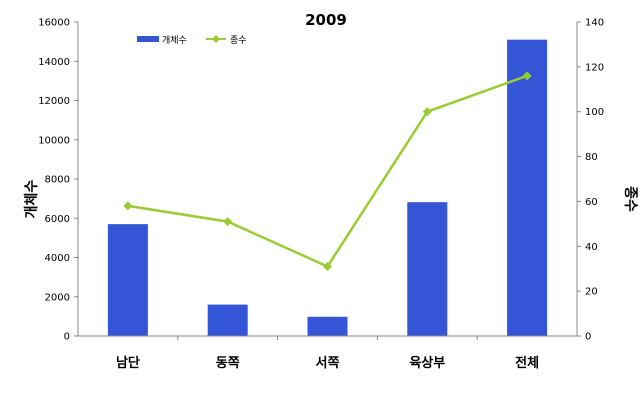 The image size is (643, 410). I want to click on left-tick-label: 12000, so click(54, 101).